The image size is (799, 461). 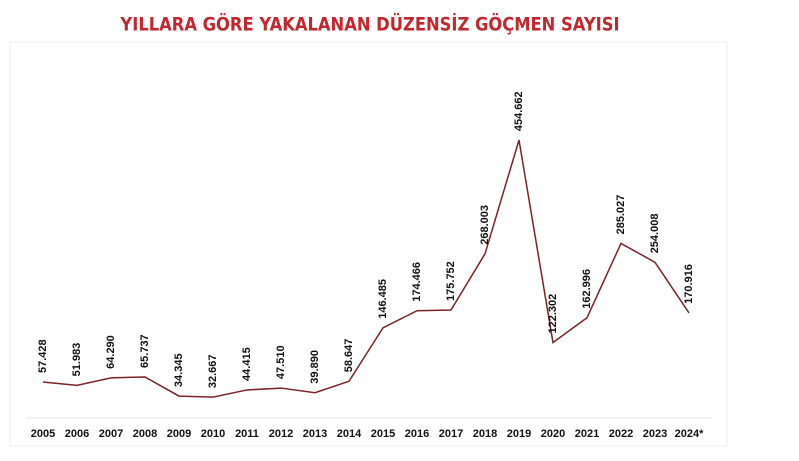 What do you see at coordinates (553, 314) in the screenshot?
I see `value-label: 122.302` at bounding box center [553, 314].